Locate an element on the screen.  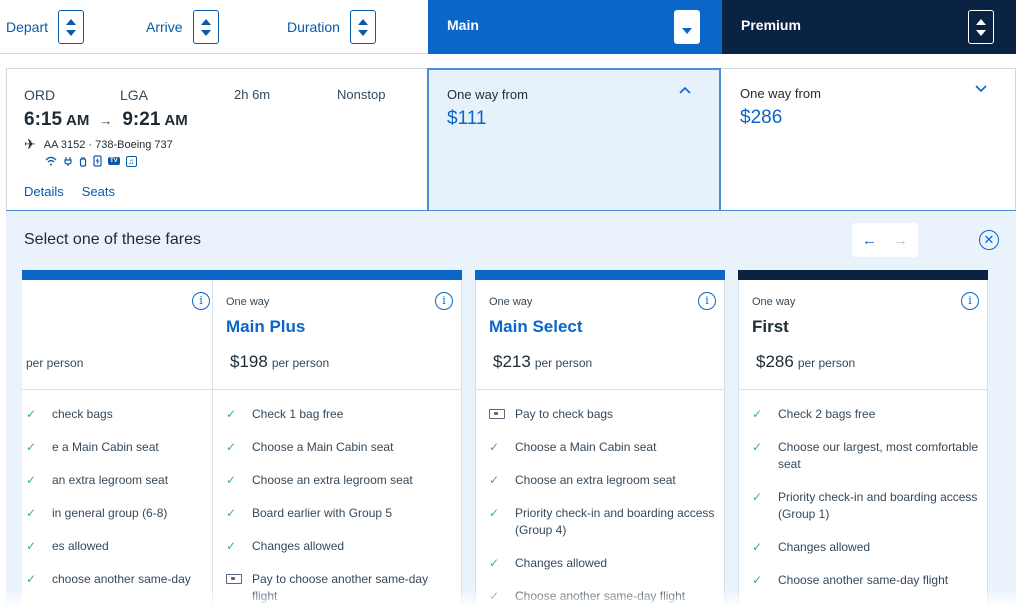
sort-arrive-button is located at coordinates (205, 27).